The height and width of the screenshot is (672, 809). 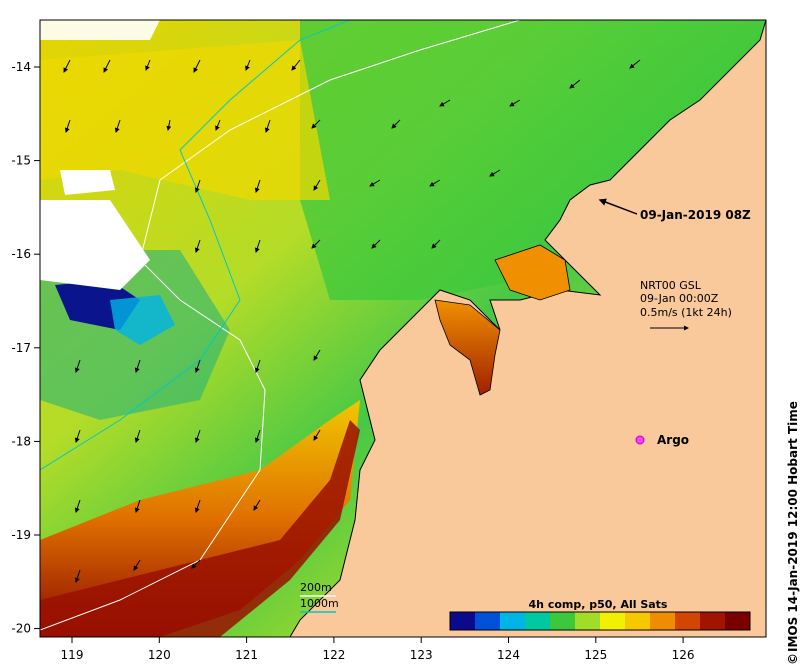 What do you see at coordinates (618, 206) in the screenshot?
I see `timestamp-pointer` at bounding box center [618, 206].